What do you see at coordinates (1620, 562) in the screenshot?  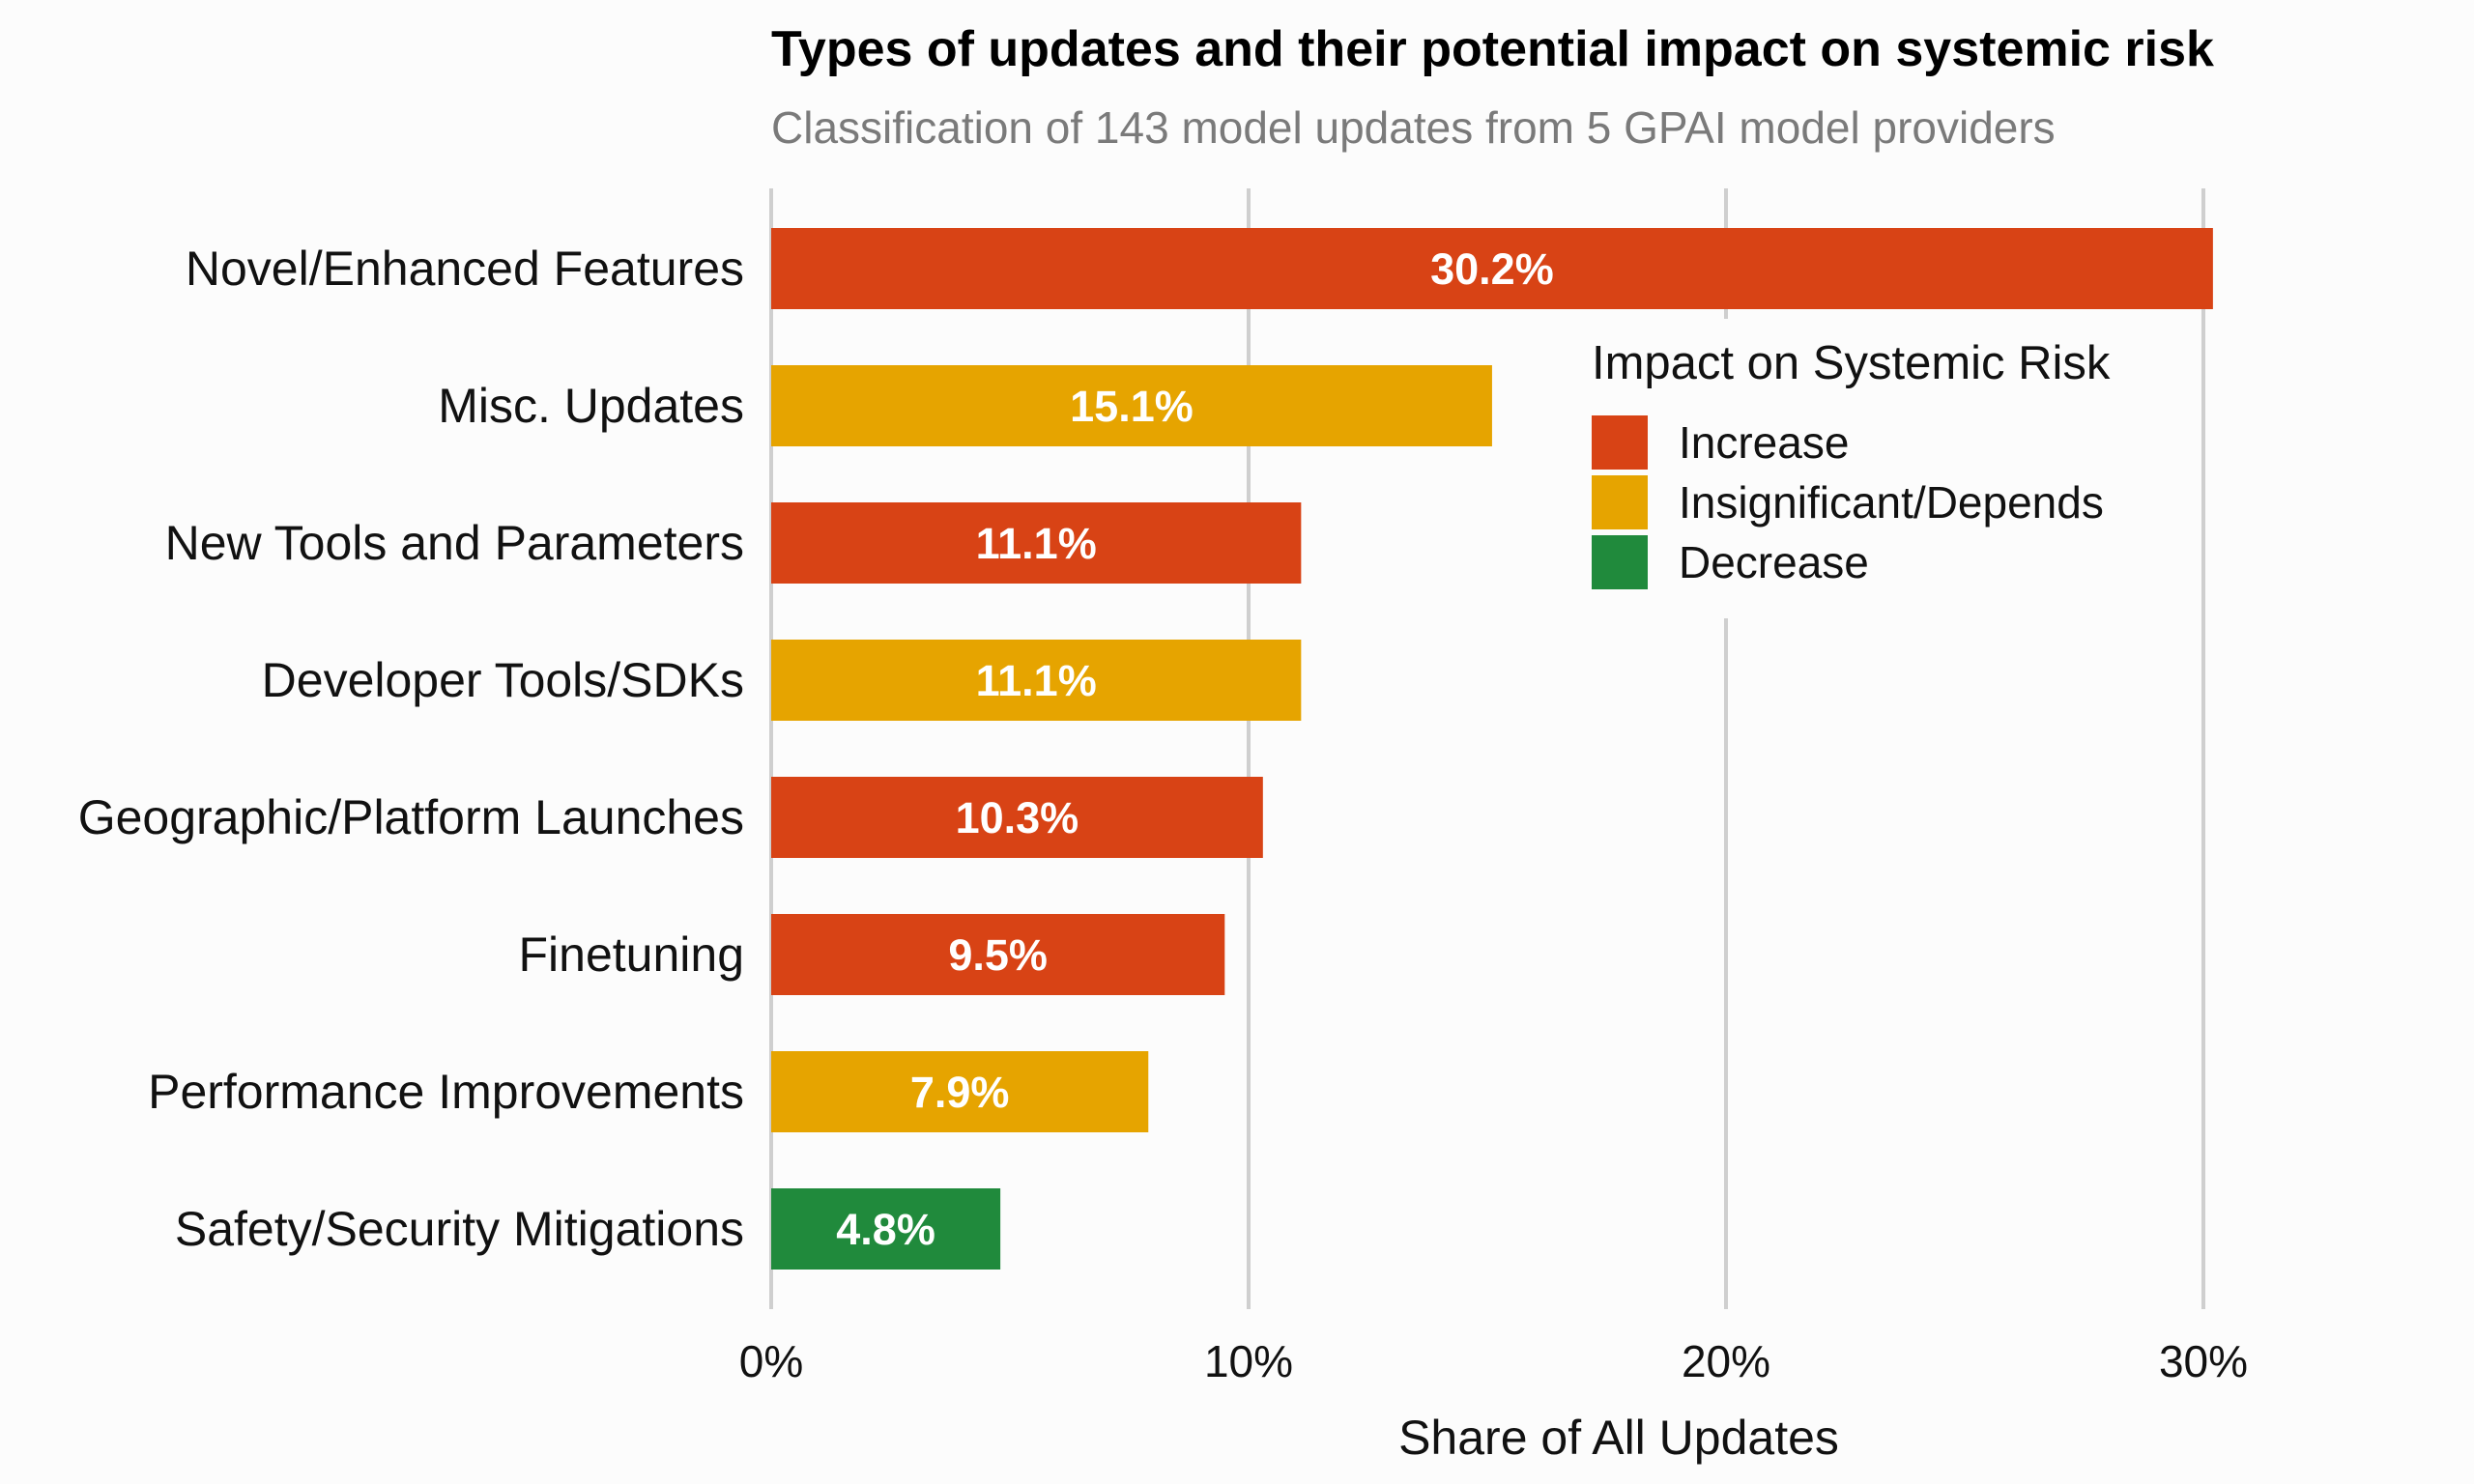 I see `legend-swatch-decrease` at bounding box center [1620, 562].